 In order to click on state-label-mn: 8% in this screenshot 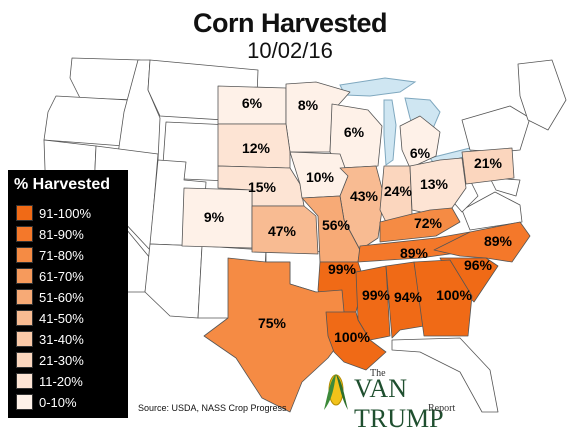, I will do `click(308, 105)`.